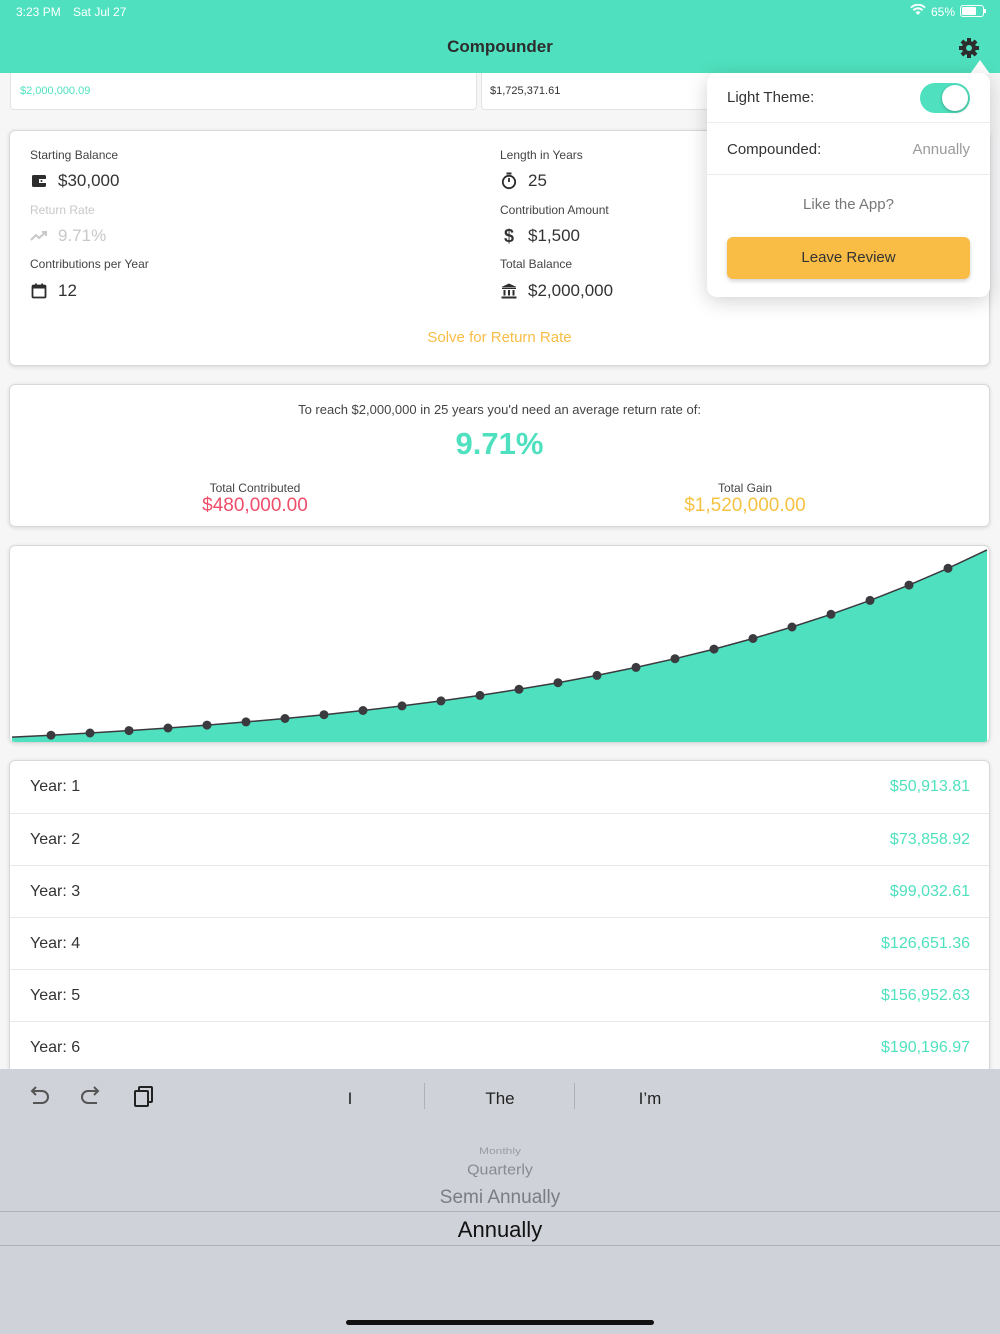 This screenshot has height=1334, width=1000. Describe the element at coordinates (499, 787) in the screenshot. I see `list-item: Year: 1 $50,913.81` at that location.